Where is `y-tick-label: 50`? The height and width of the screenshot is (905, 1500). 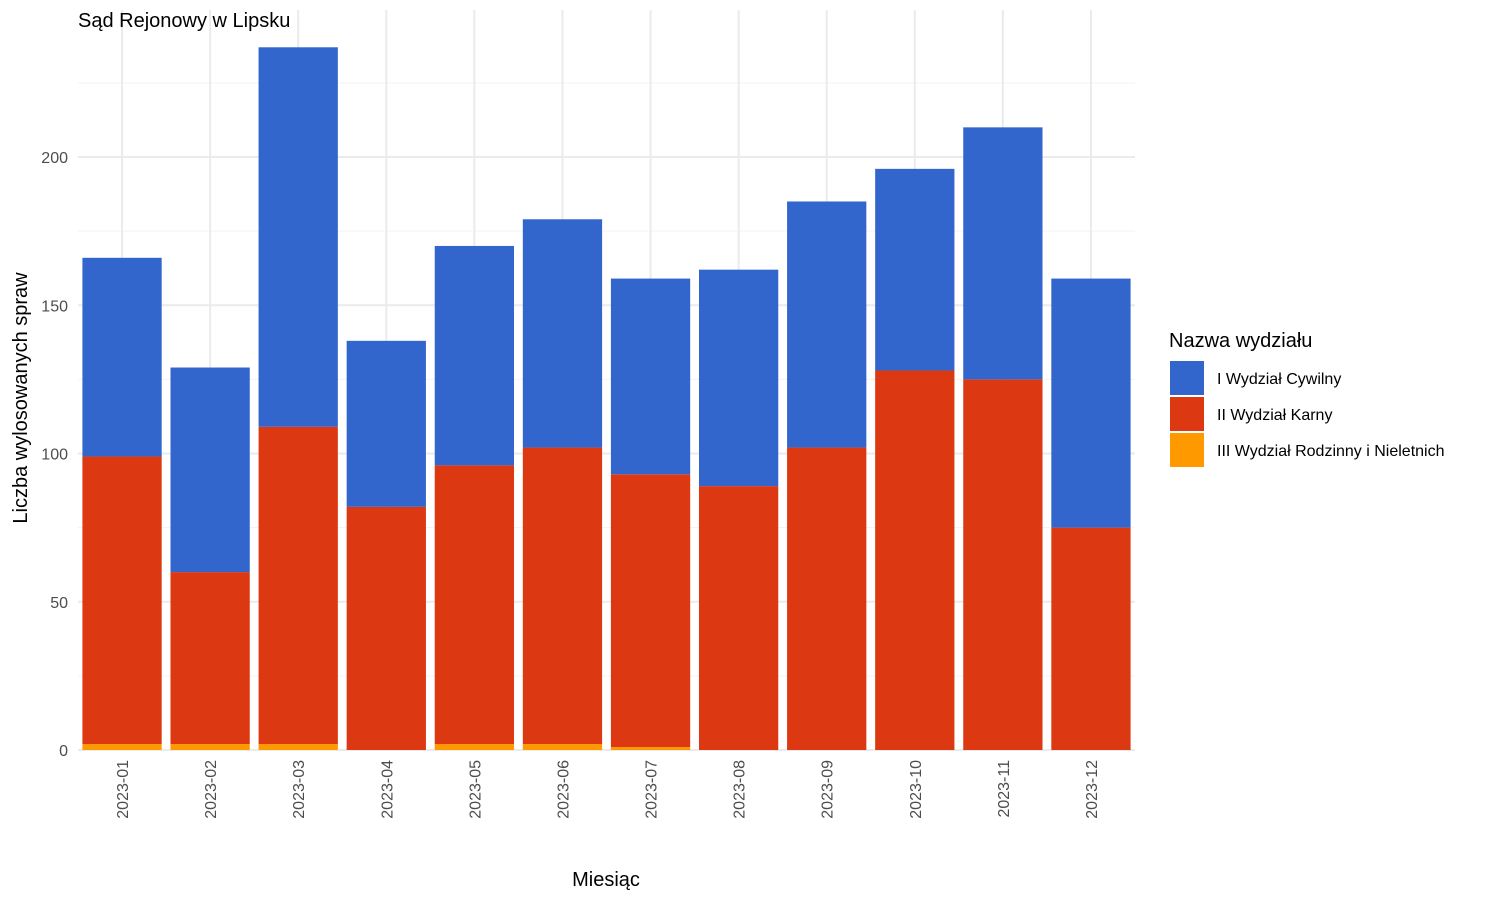
y-tick-label: 50 is located at coordinates (59, 603).